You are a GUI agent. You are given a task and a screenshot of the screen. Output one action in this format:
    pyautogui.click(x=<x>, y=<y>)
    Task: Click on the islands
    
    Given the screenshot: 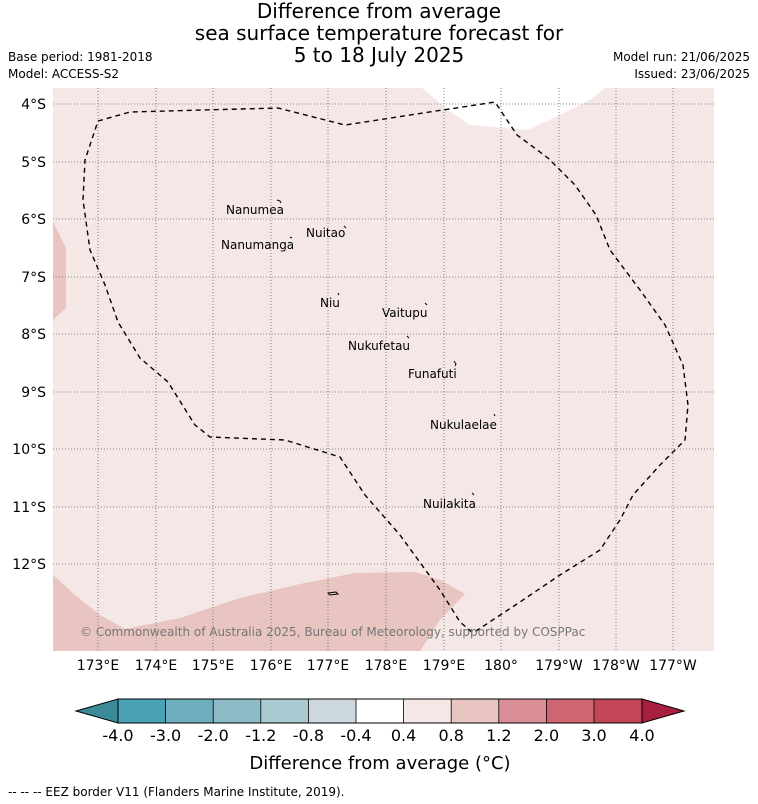 What is the action you would take?
    pyautogui.click(x=386, y=347)
    